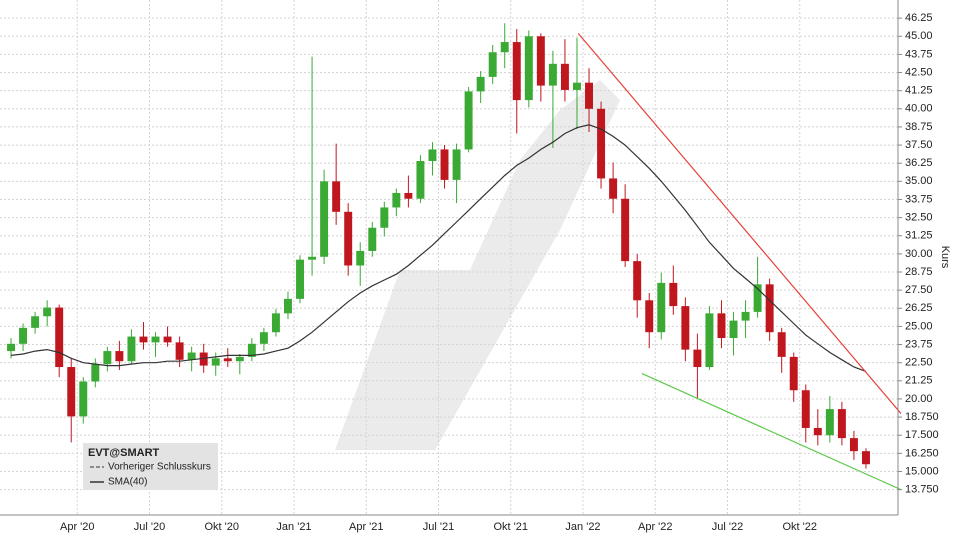 Image resolution: width=960 pixels, height=540 pixels. I want to click on y-tick-label: 13.750, so click(922, 490).